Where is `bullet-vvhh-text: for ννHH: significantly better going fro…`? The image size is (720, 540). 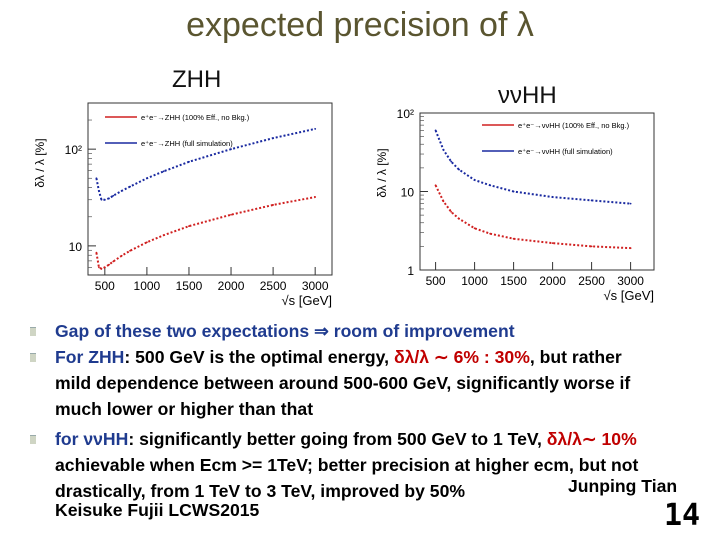
bullet-vvhh-text: for ννHH: significantly better going fro… is located at coordinates (346, 439).